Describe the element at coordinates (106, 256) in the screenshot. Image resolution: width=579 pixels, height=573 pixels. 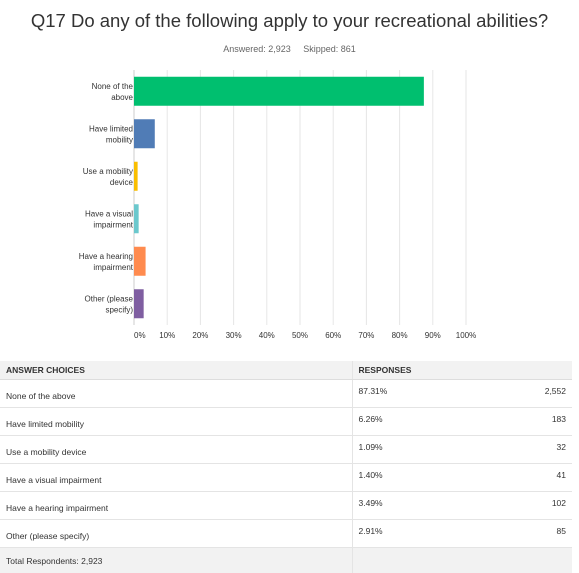
I see `category-label: Have a hearing` at that location.